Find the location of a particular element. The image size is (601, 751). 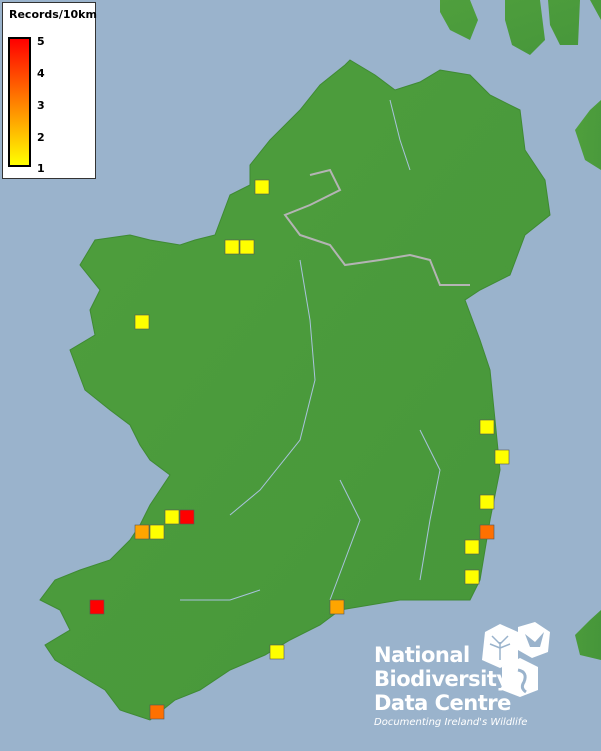

wales-land is located at coordinates (588, 380).